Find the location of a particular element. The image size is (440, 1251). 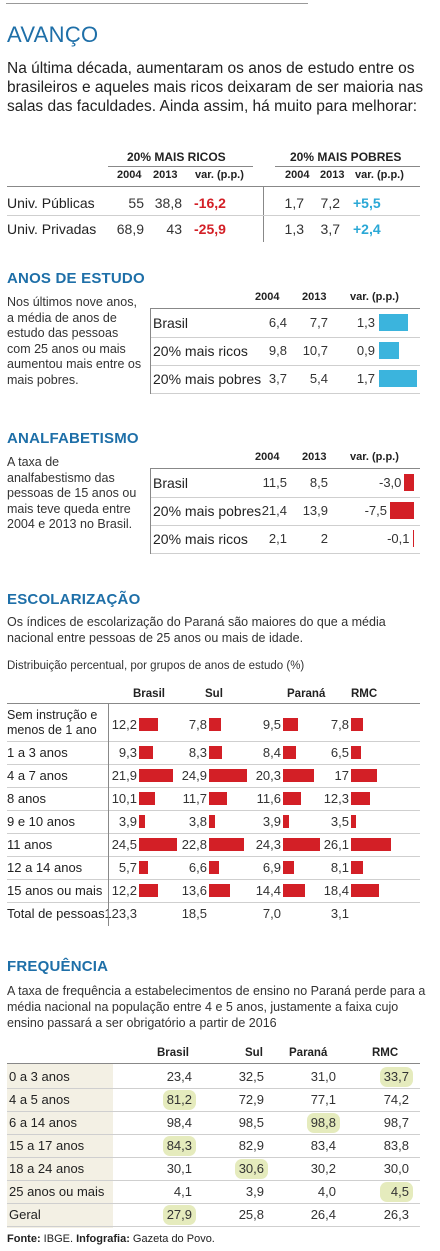

value-cell: 30,1 is located at coordinates (179, 1168).